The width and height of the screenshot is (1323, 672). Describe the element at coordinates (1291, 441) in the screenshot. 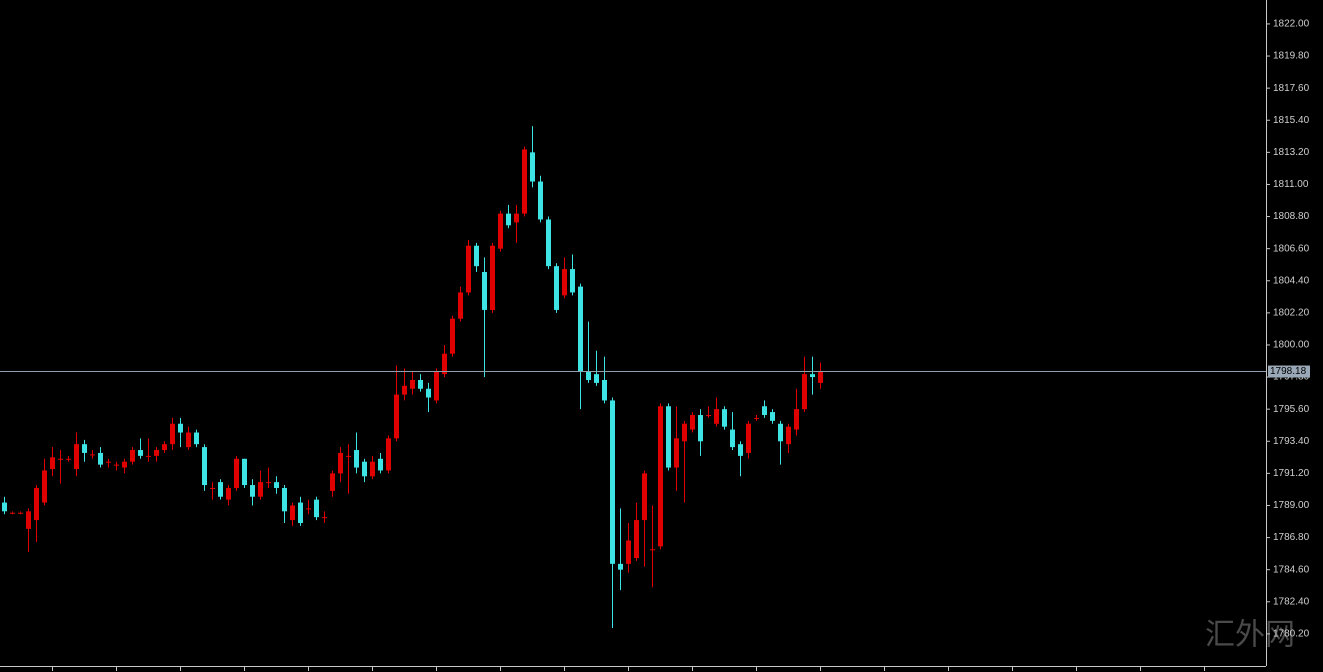

I see `y-tick-label: 1793.40` at that location.